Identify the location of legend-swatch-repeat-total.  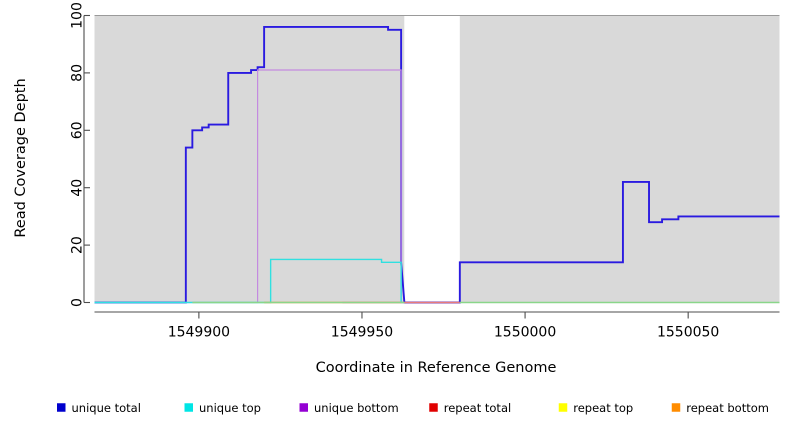
(433, 407).